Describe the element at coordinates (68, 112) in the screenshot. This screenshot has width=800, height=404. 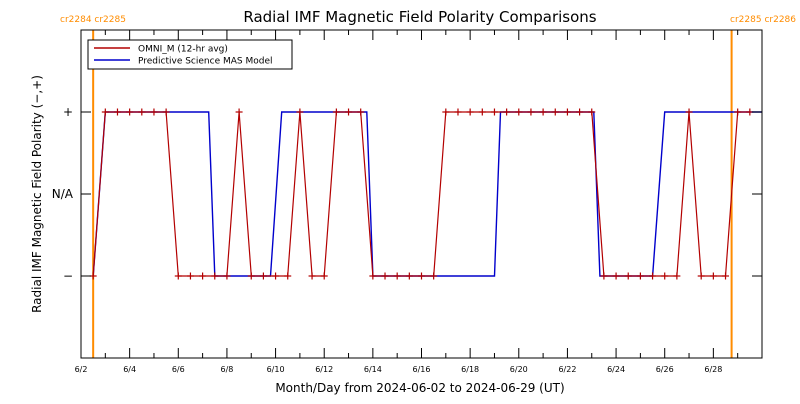
I see `y-tick-label: +` at that location.